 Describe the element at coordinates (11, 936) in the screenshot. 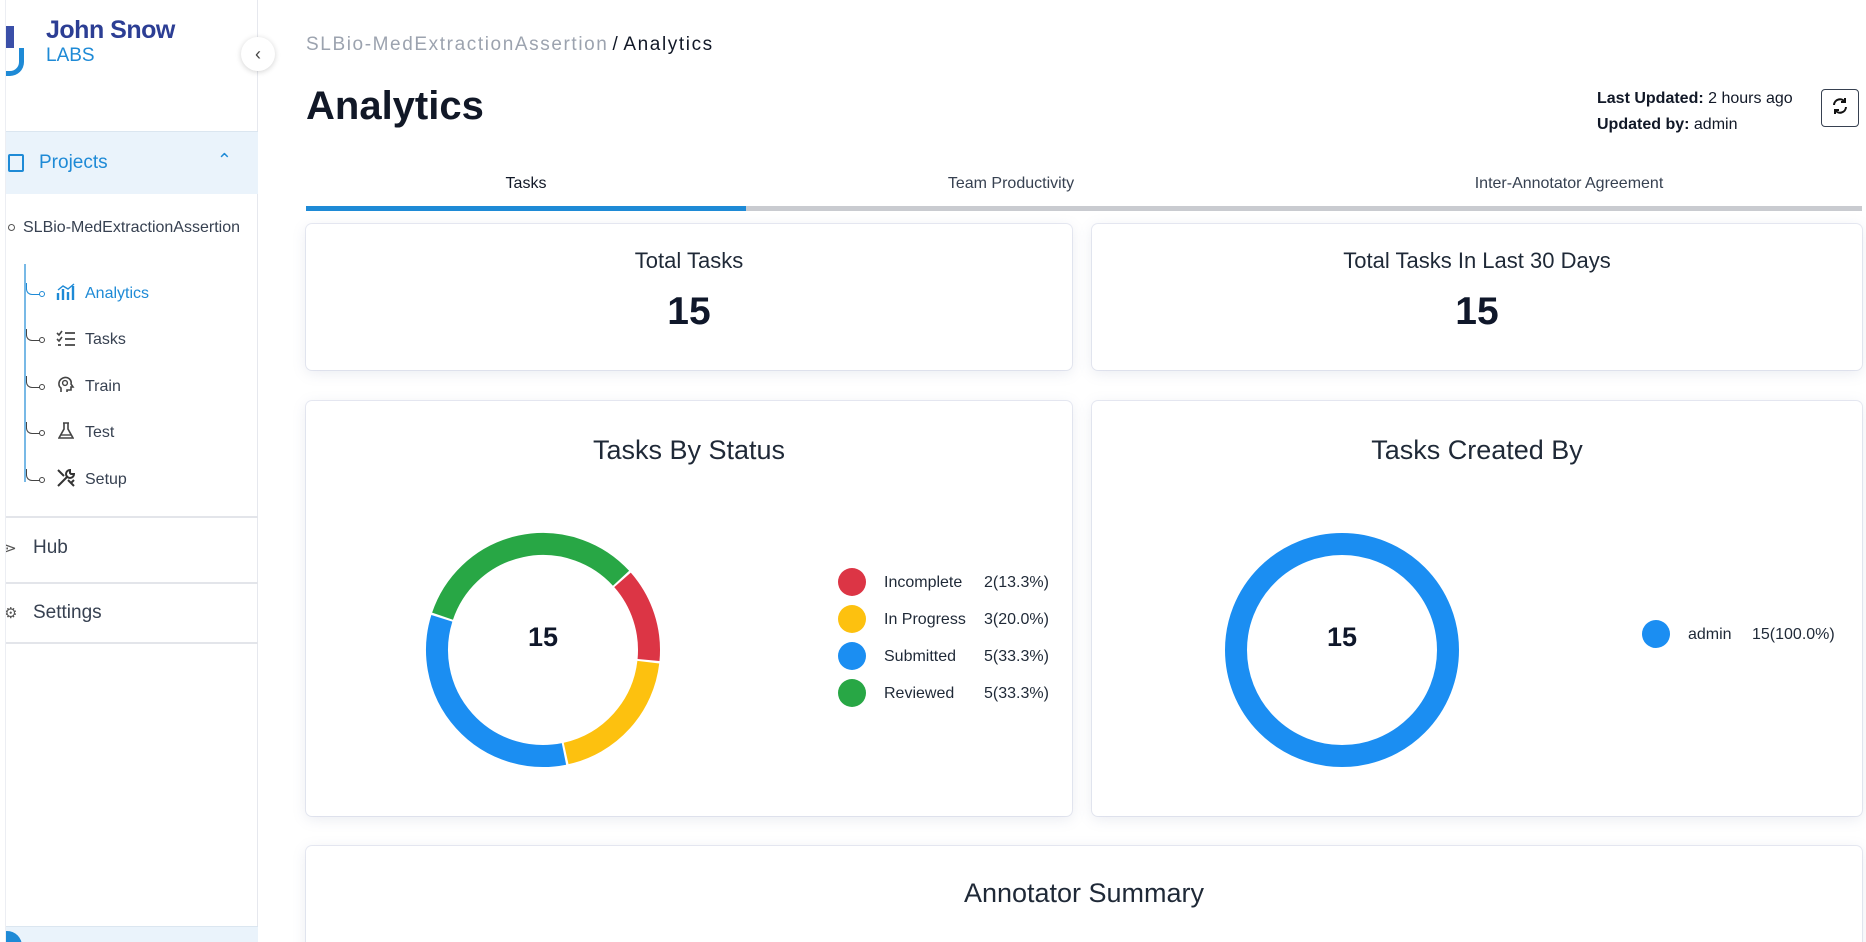

I see `avatar` at that location.